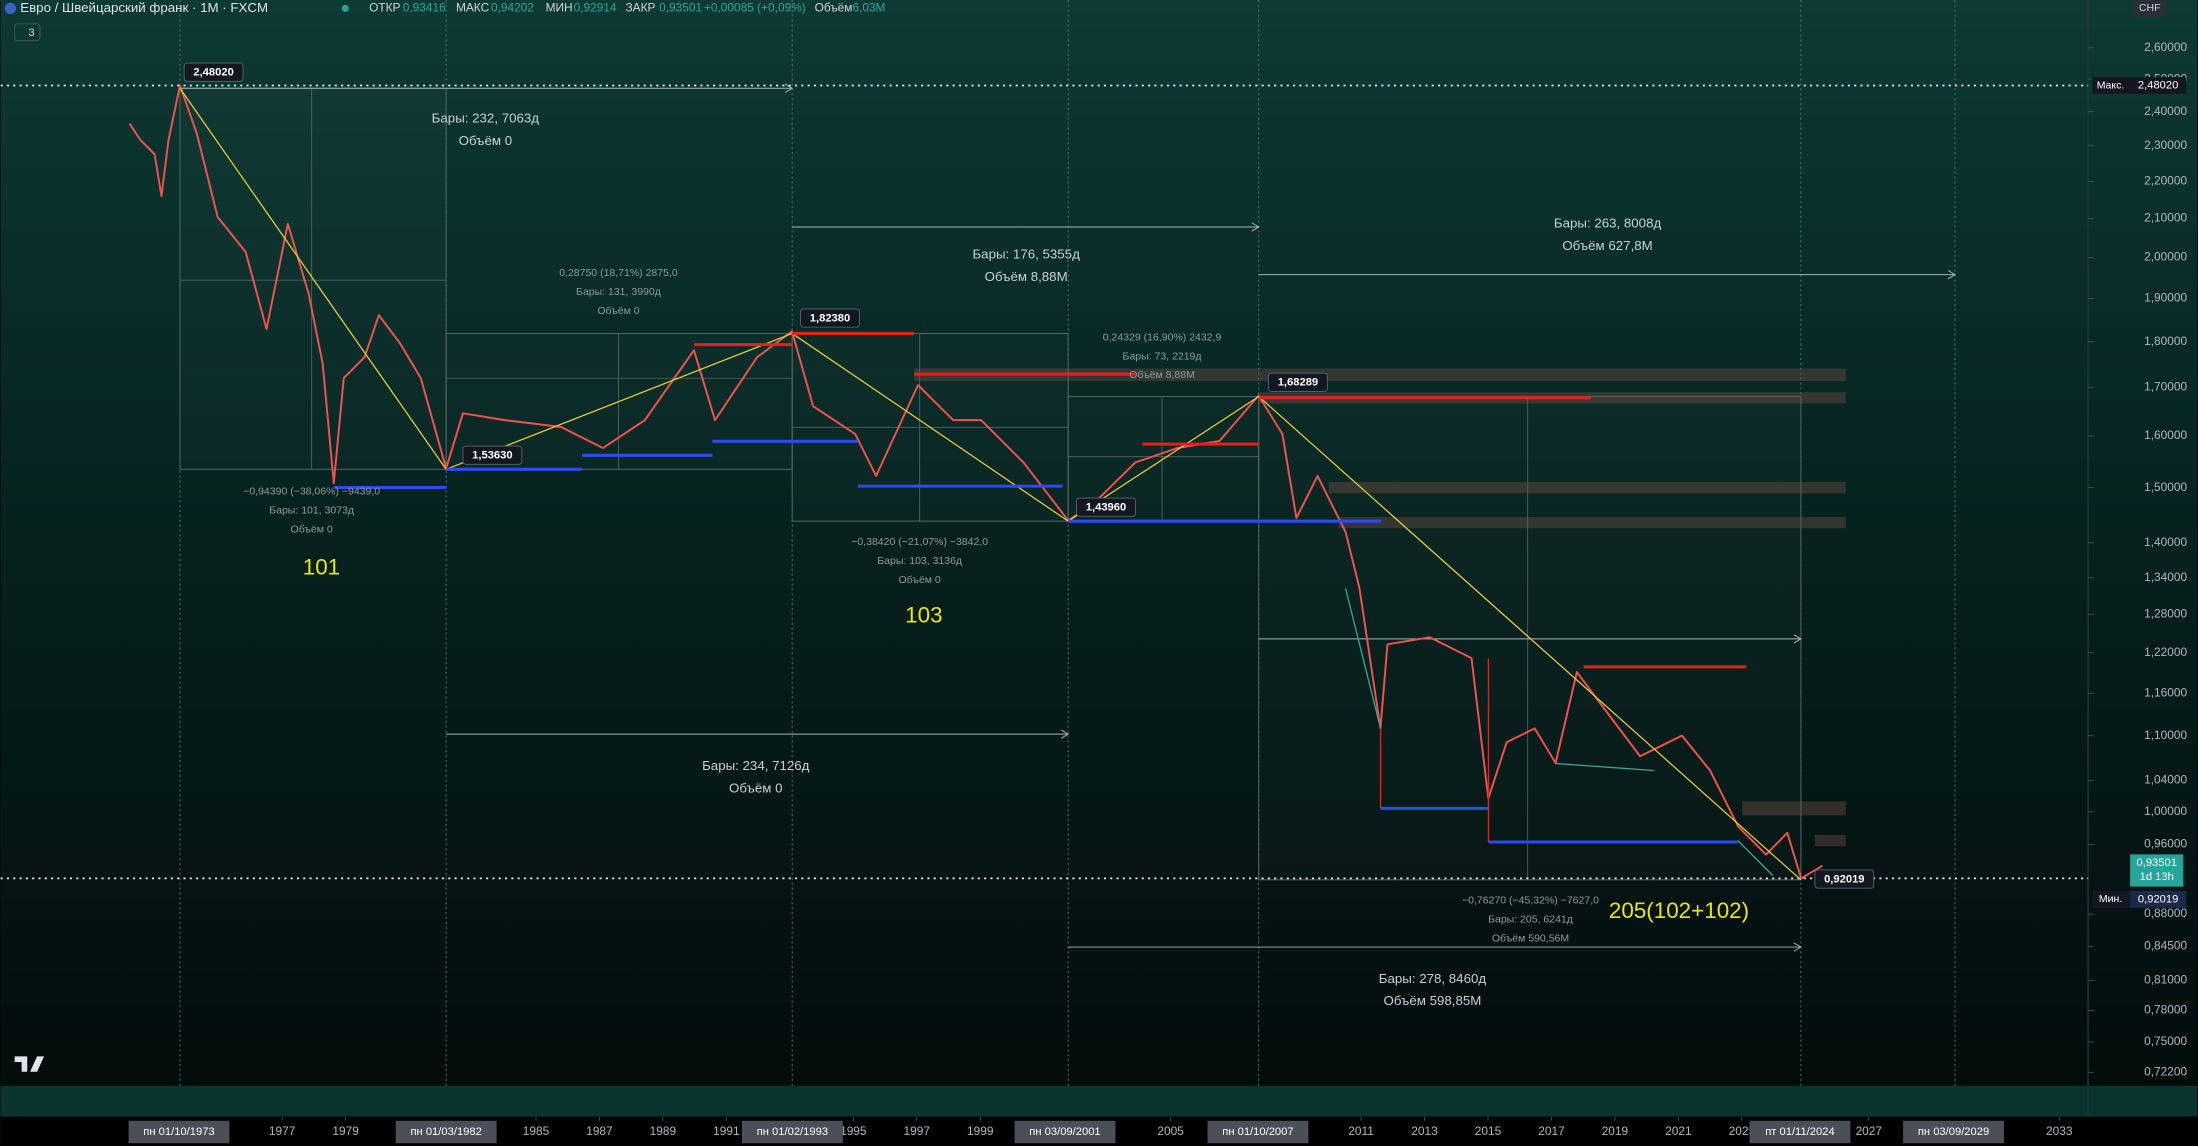 The height and width of the screenshot is (1146, 2198). I want to click on x-tick-label: 2015, so click(1488, 1131).